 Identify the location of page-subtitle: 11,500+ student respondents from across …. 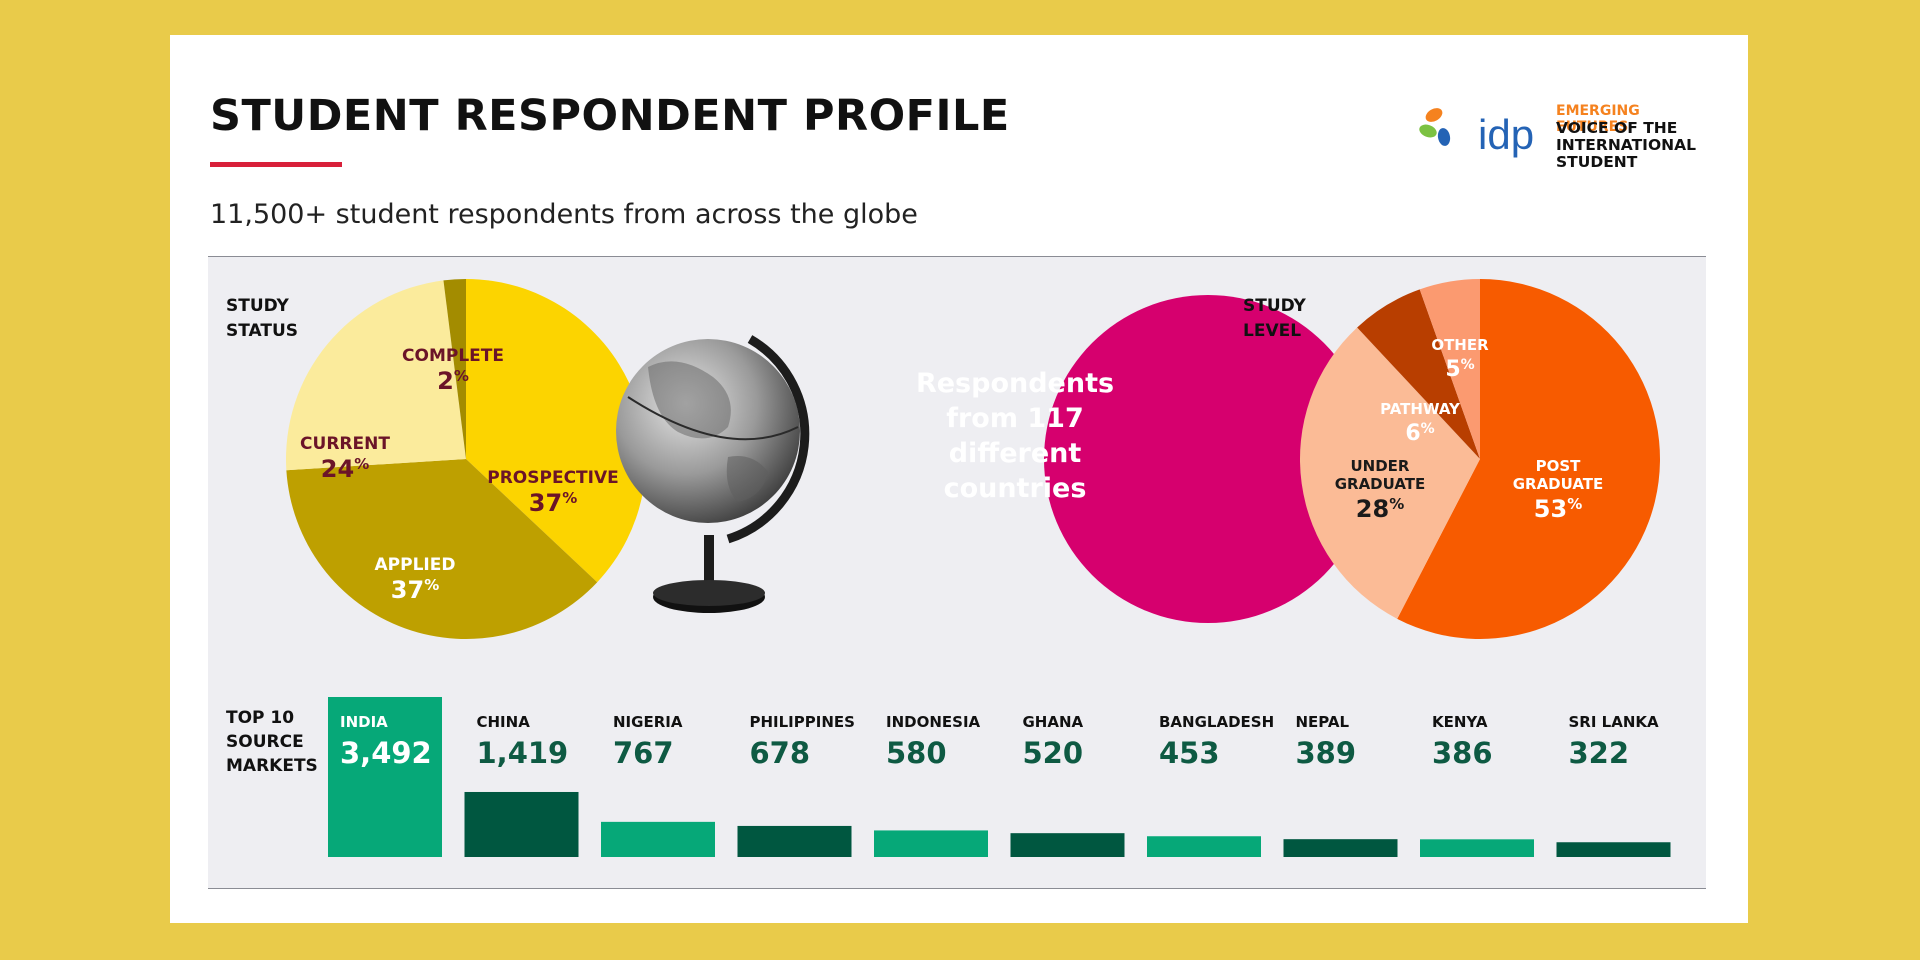
(564, 214).